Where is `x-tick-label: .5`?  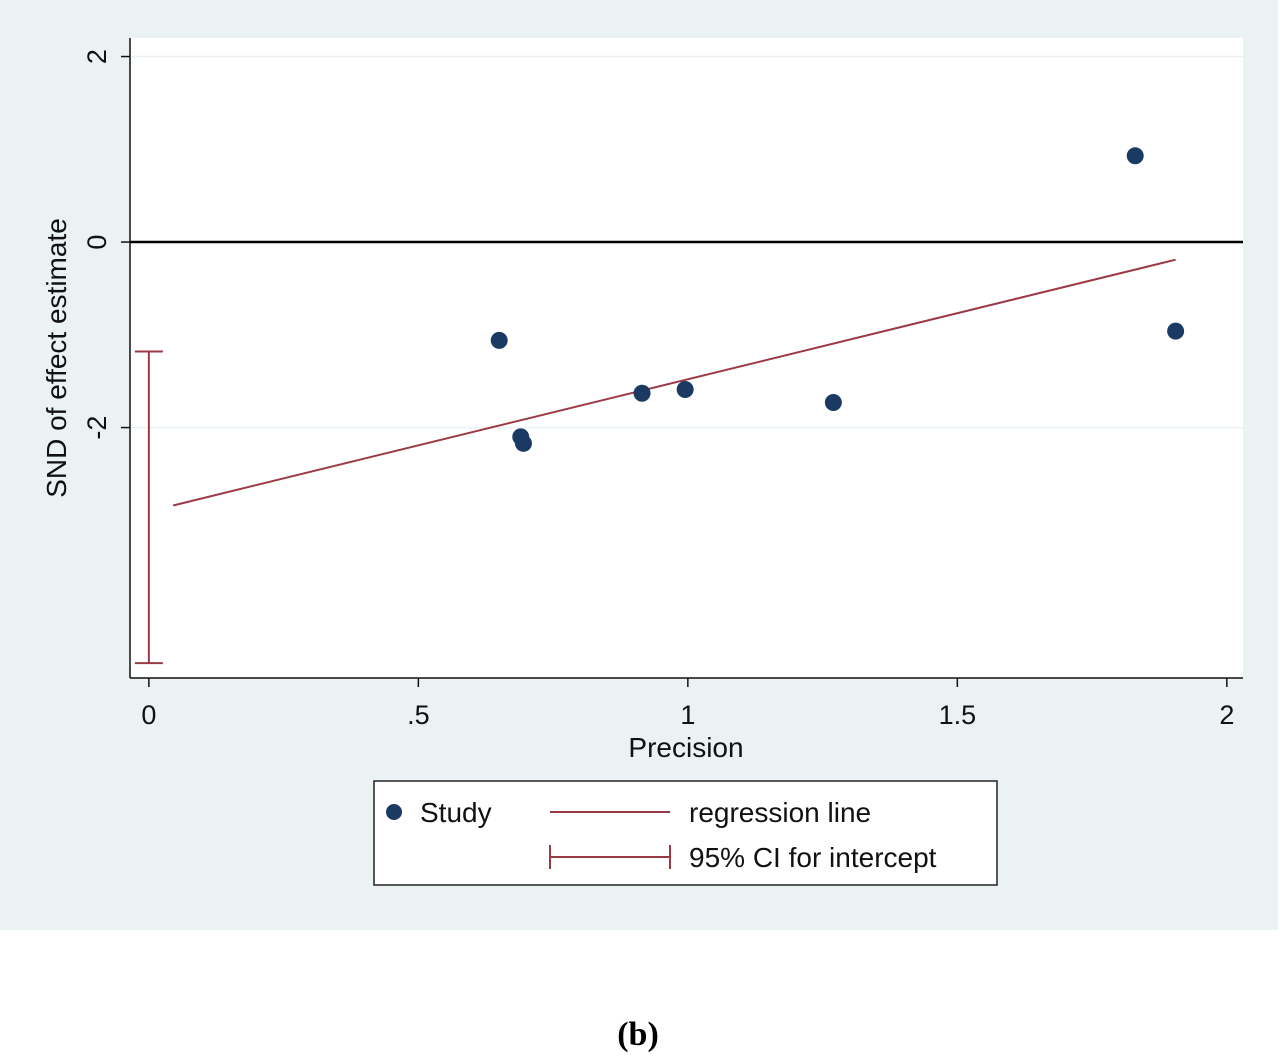 x-tick-label: .5 is located at coordinates (418, 715).